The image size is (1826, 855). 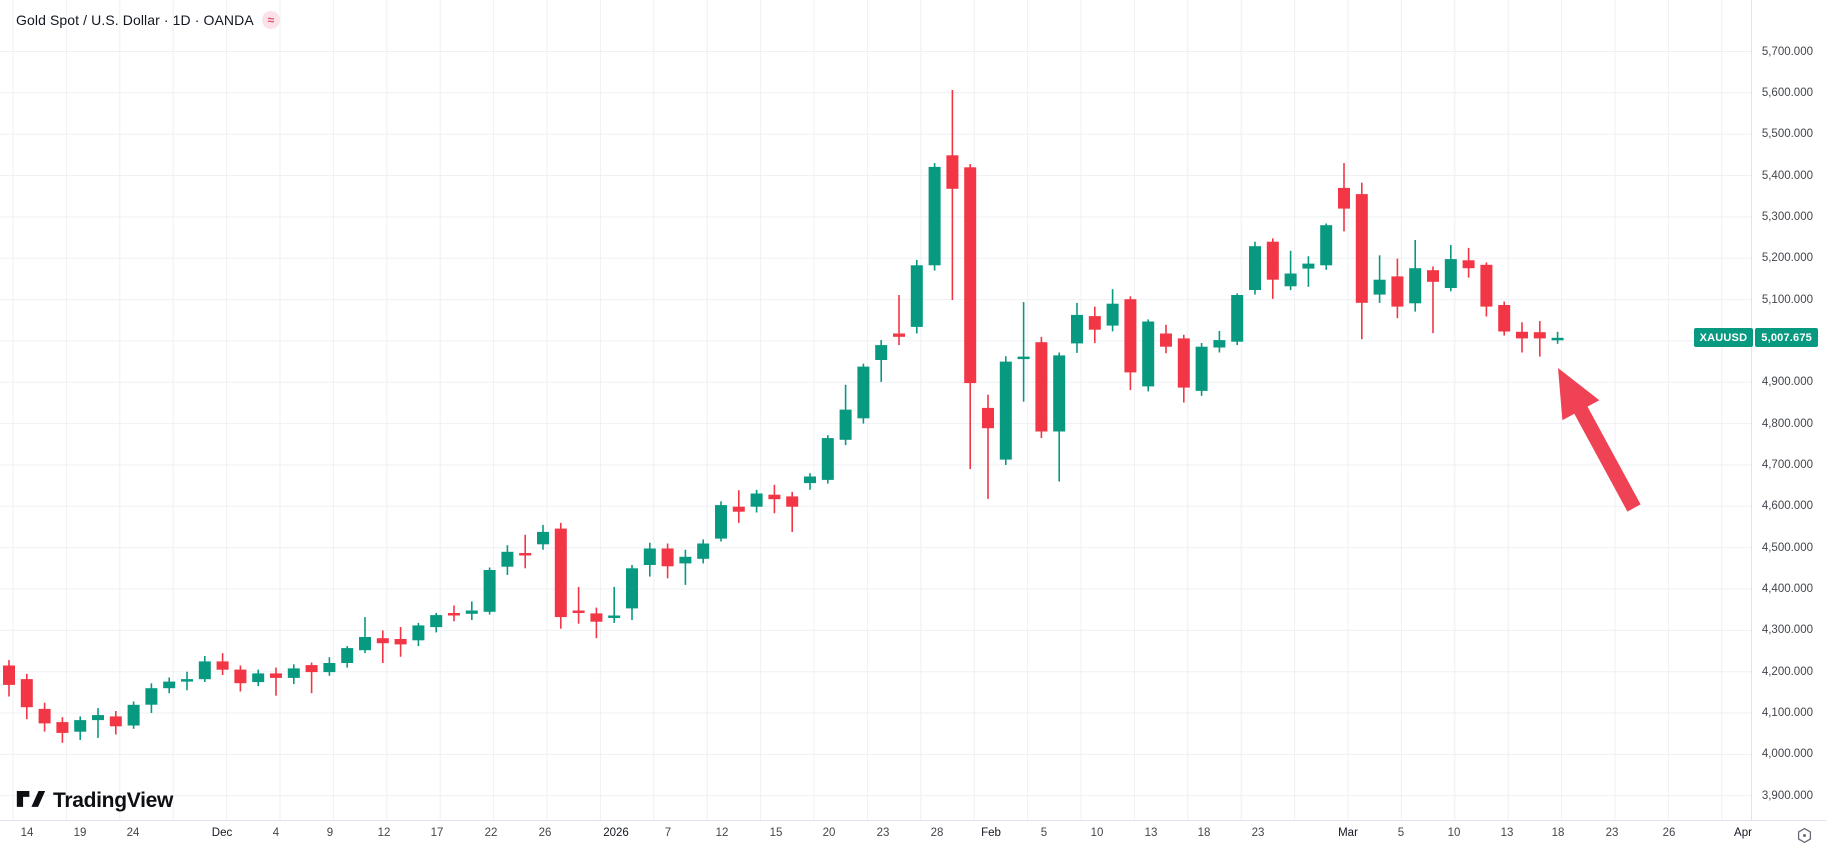 What do you see at coordinates (135, 20) in the screenshot?
I see `symbol-title: Gold Spot / U.S. Dollar · 1D · OANDA` at bounding box center [135, 20].